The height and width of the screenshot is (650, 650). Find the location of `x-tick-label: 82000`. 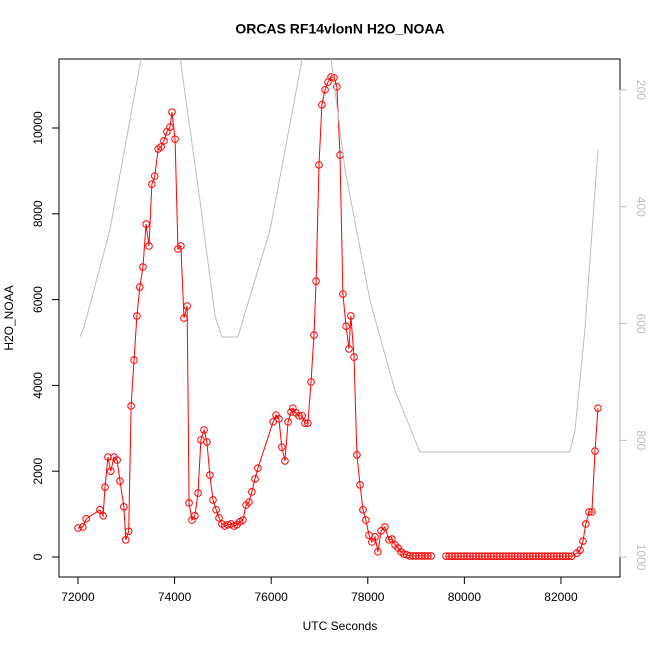

x-tick-label: 82000 is located at coordinates (561, 597).